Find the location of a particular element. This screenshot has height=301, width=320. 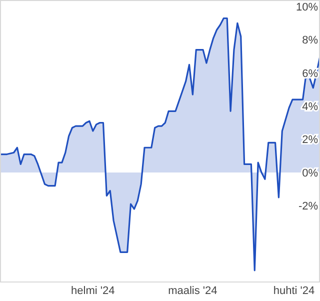

x-tick-label: huhti '24 is located at coordinates (294, 291).